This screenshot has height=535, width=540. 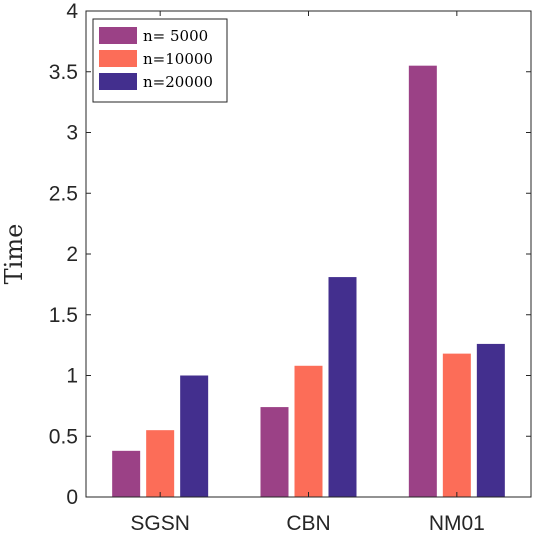 I want to click on x-tick-label-cbn: CBN, so click(x=308, y=523).